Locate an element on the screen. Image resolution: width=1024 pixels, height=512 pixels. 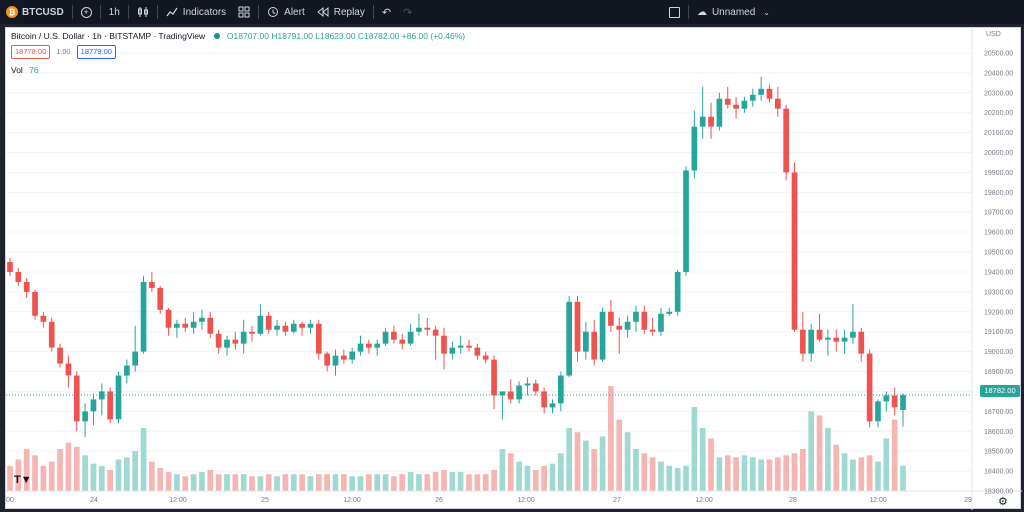
price-tick-label: 18500.00 is located at coordinates (998, 452).